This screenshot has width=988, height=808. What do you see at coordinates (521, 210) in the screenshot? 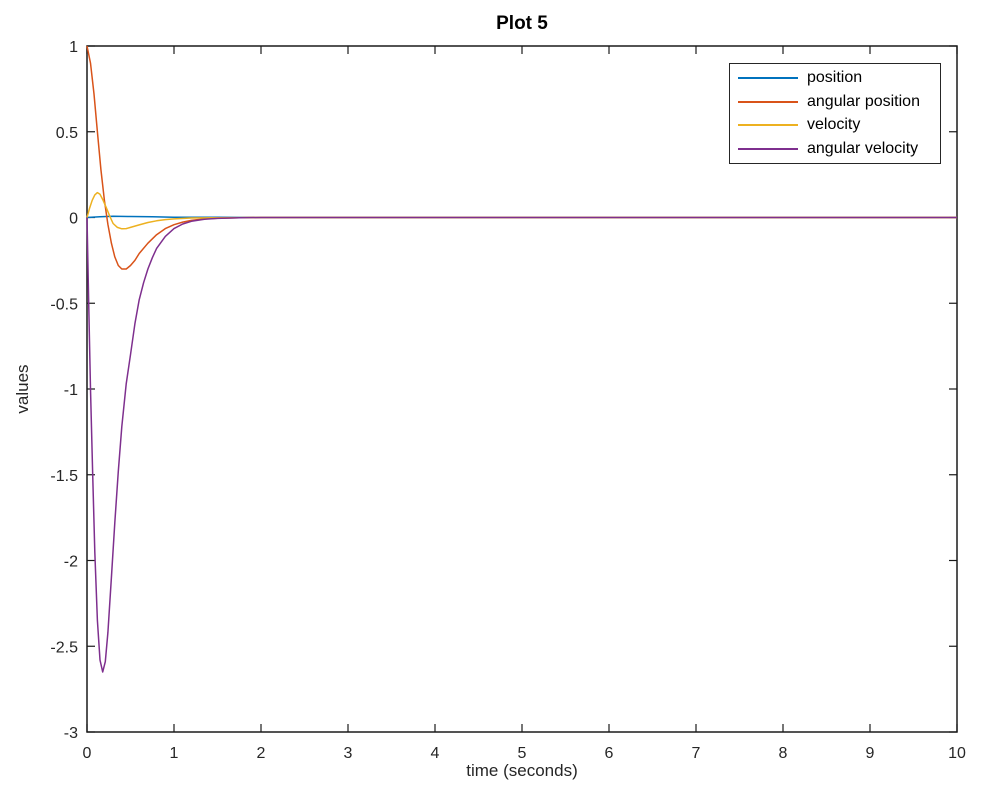
I see `series-velocity` at bounding box center [521, 210].